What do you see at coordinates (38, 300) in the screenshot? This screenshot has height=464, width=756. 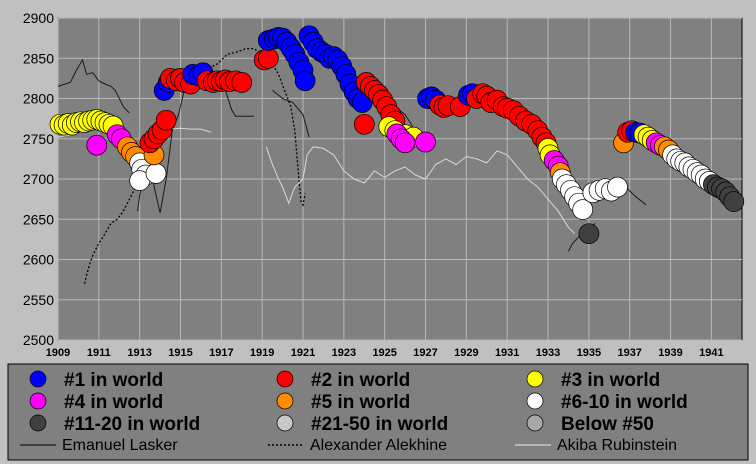 I see `y-tick-label: 2550` at bounding box center [38, 300].